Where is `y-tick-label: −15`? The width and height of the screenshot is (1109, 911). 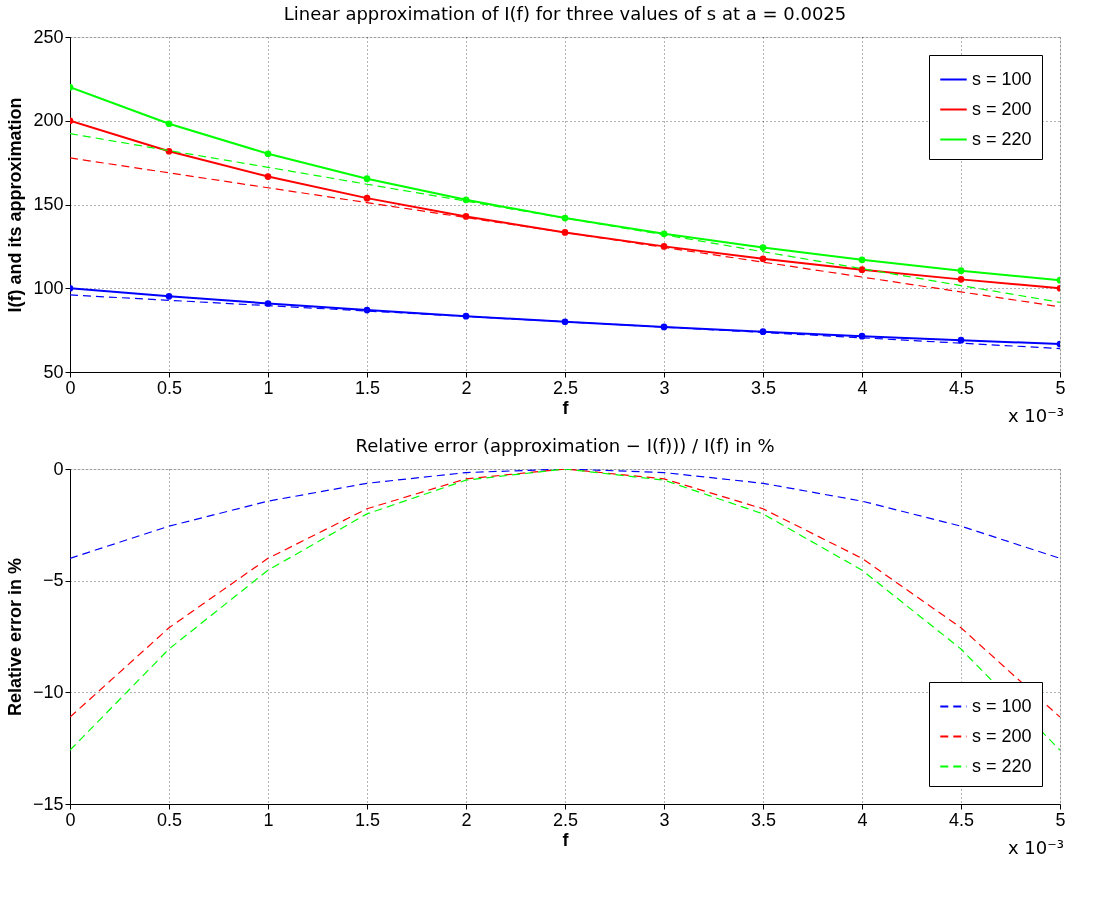
y-tick-label: −15 is located at coordinates (48, 803).